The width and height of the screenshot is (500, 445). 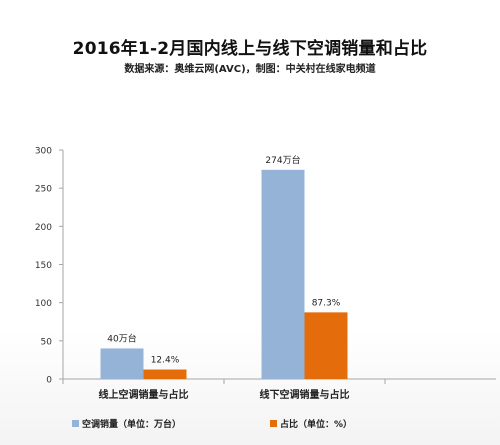 What do you see at coordinates (326, 303) in the screenshot?
I see `data-label: 87.3%` at bounding box center [326, 303].